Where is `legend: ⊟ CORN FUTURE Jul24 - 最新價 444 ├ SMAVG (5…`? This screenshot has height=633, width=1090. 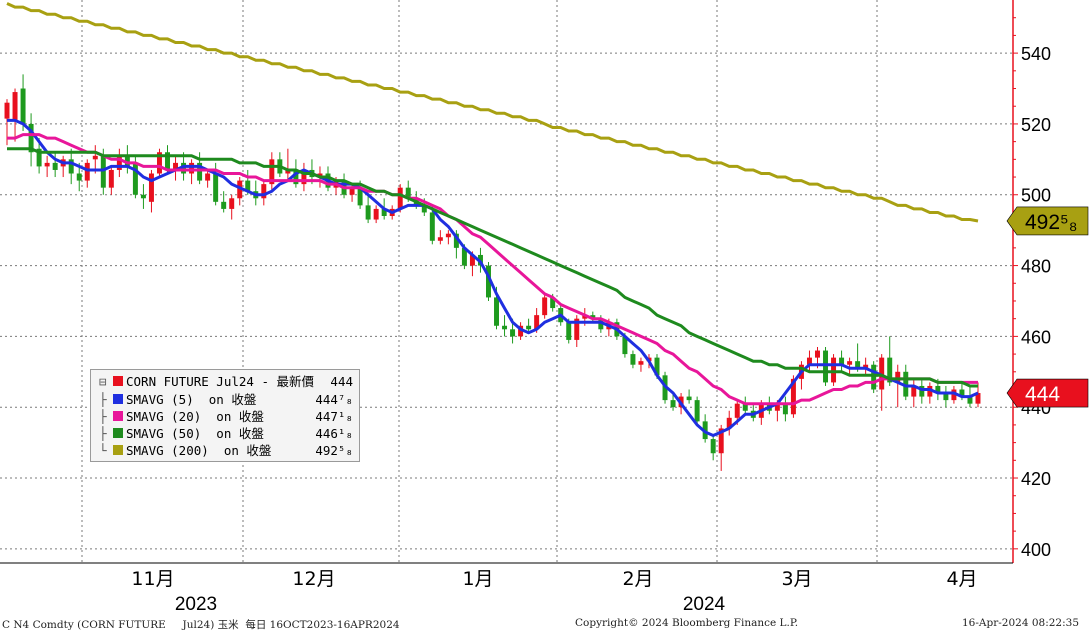
legend: ⊟ CORN FUTURE Jul24 - 最新價 444 ├ SMAVG (5… is located at coordinates (225, 415).